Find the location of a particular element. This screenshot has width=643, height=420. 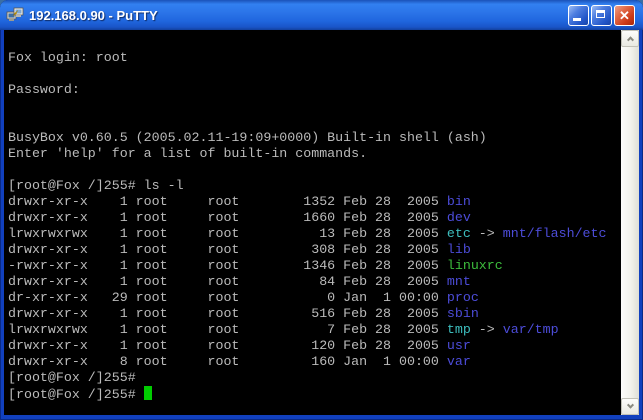

window-title: 192.168.0.90 - PuTTY is located at coordinates (93, 15).